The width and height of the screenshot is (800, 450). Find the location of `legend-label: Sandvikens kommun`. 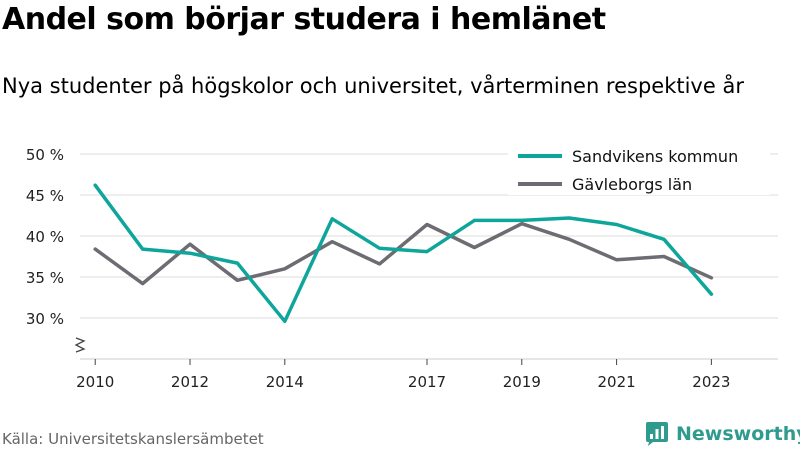

legend-label: Sandvikens kommun is located at coordinates (655, 156).